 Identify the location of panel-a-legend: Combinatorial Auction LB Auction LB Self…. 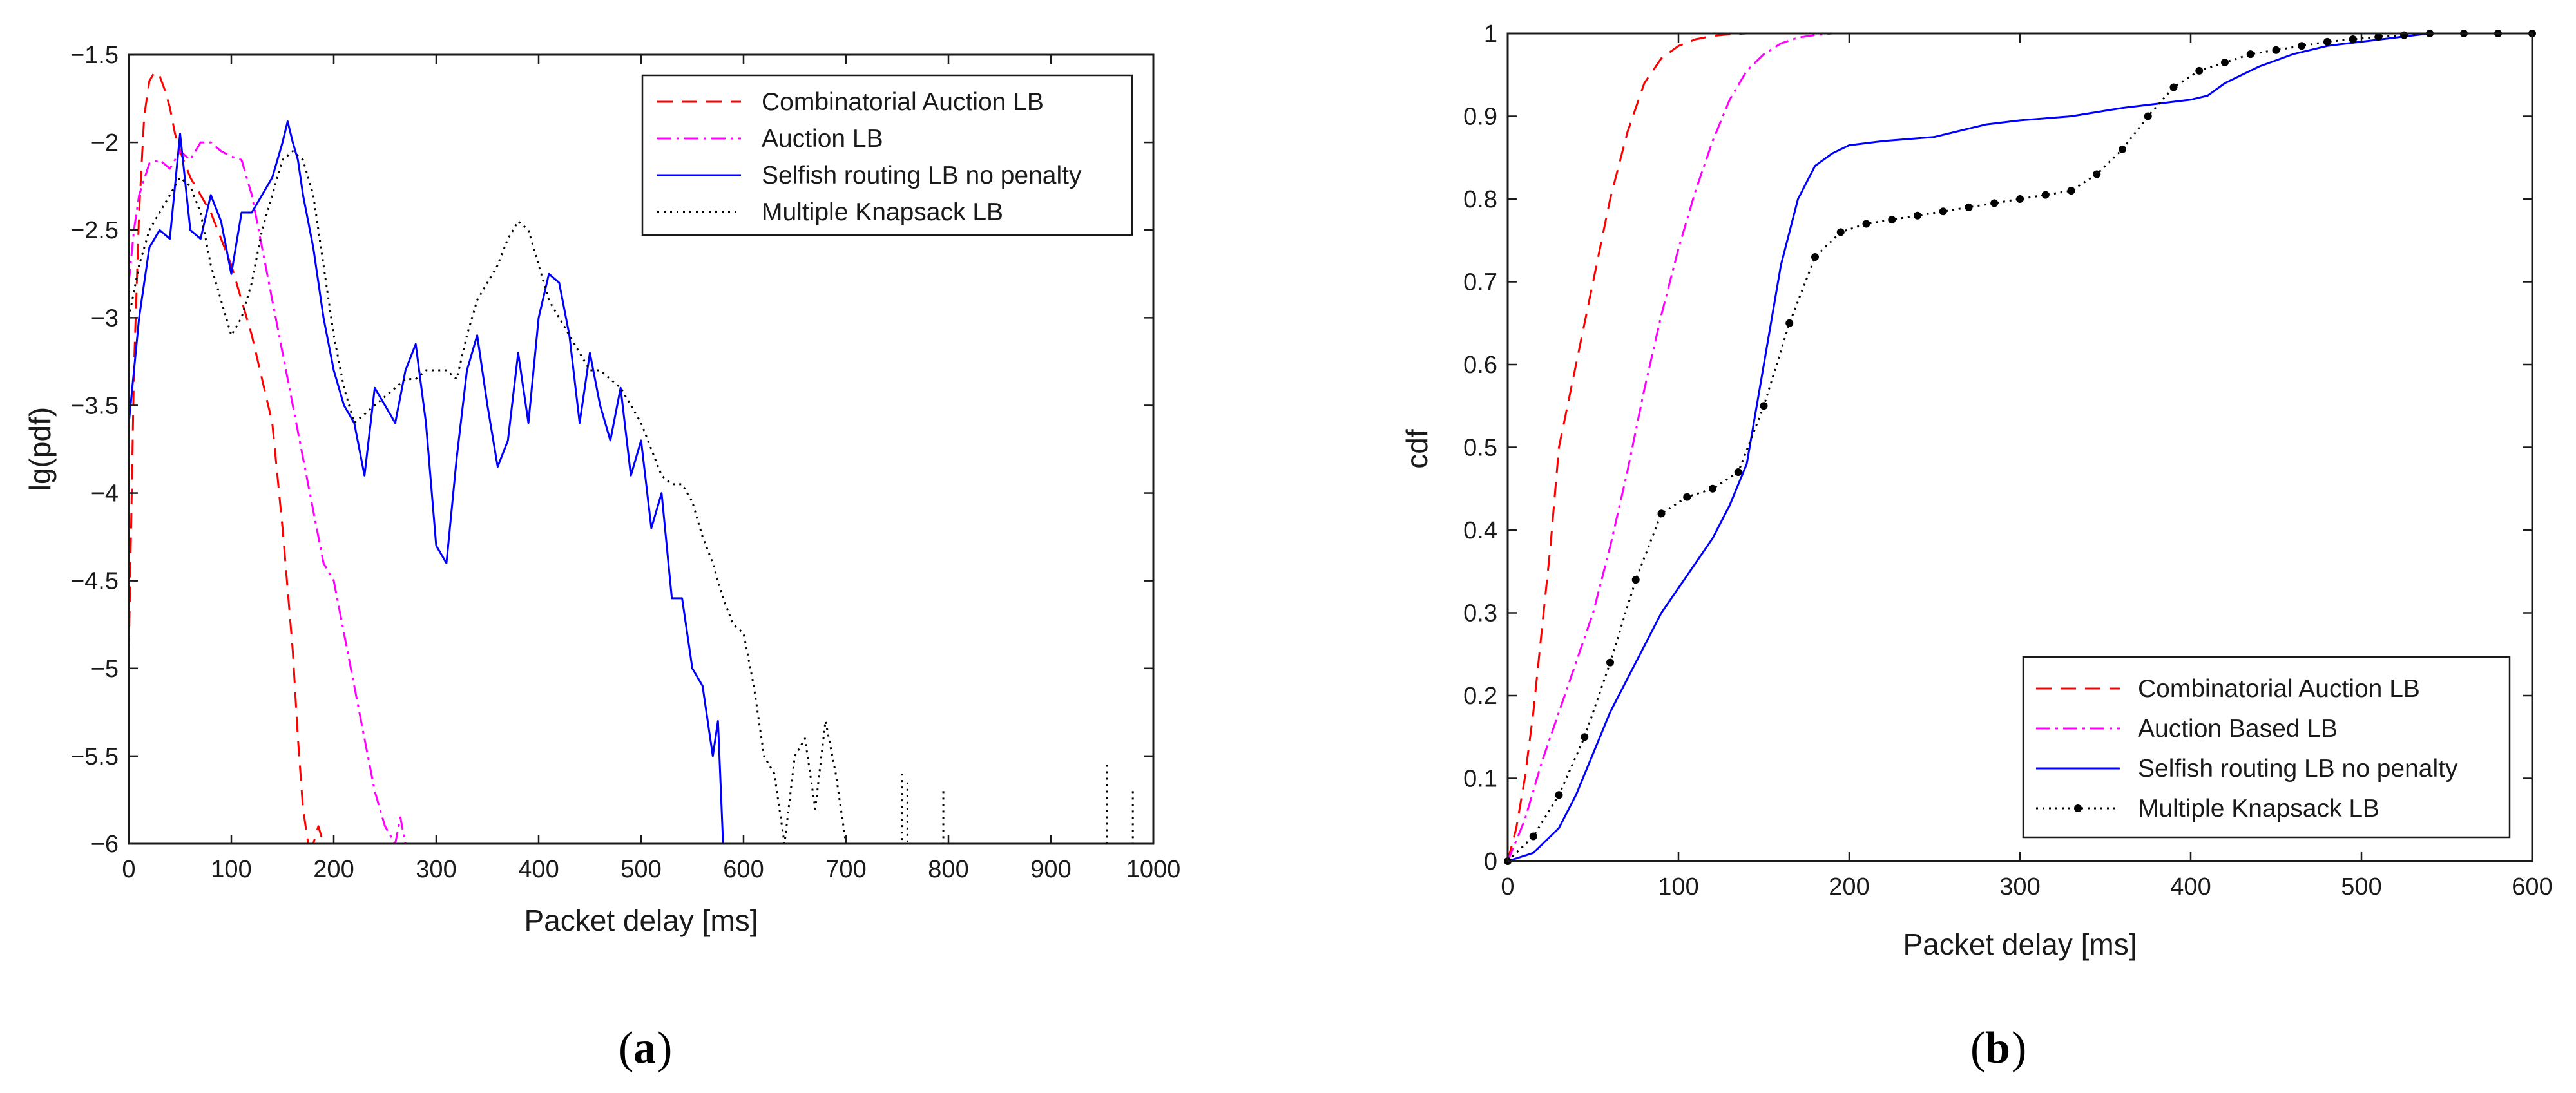
(887, 155).